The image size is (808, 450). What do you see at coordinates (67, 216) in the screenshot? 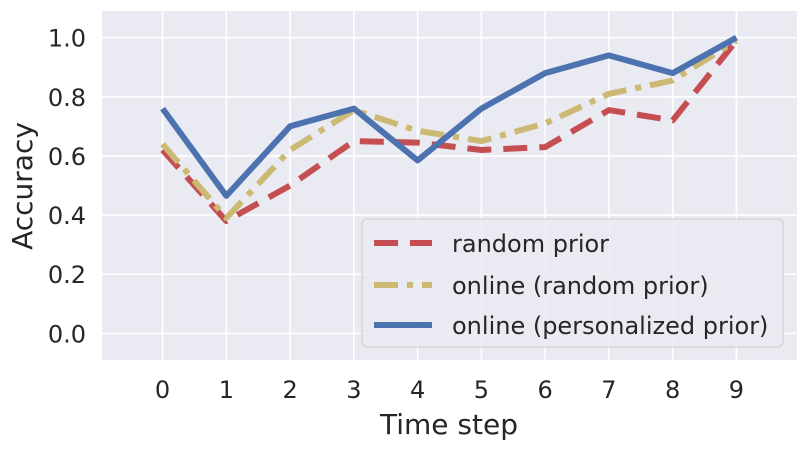
I see `y-tick-label: 0.4` at bounding box center [67, 216].